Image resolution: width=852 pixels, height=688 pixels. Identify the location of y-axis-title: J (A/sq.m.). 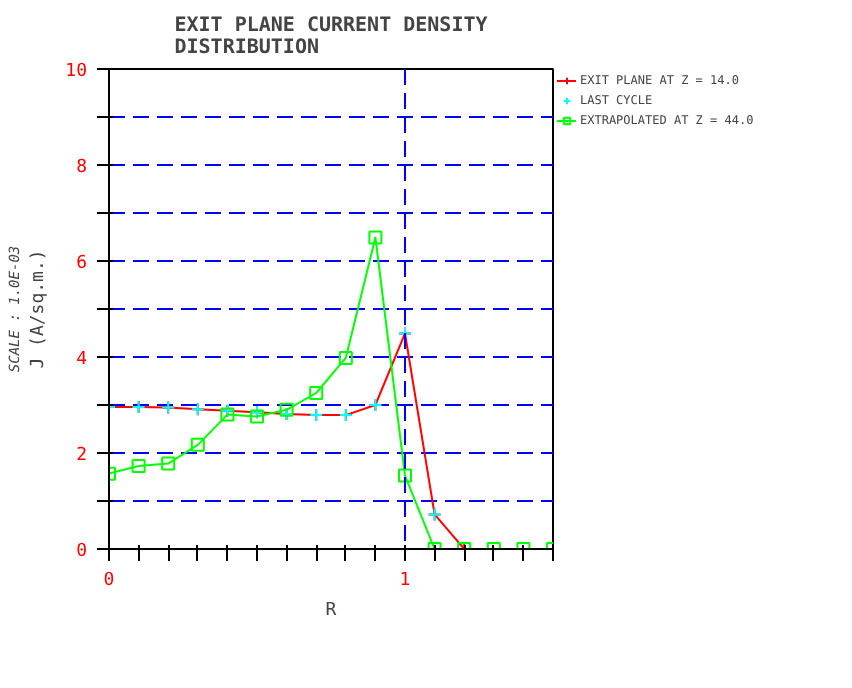
(39, 309).